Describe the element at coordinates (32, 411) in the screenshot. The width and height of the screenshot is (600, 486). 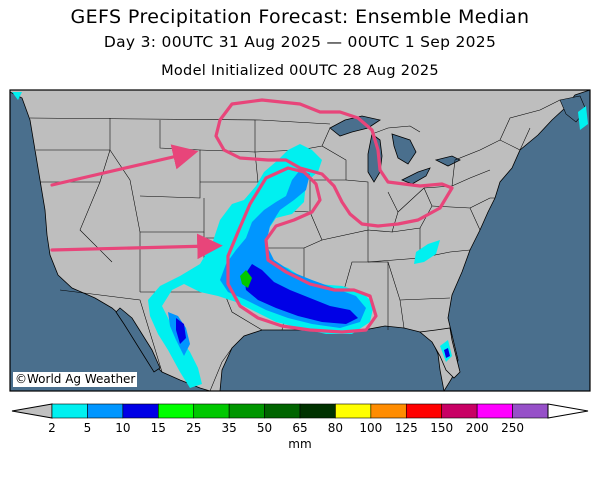
I see `colorbar-below-min` at that location.